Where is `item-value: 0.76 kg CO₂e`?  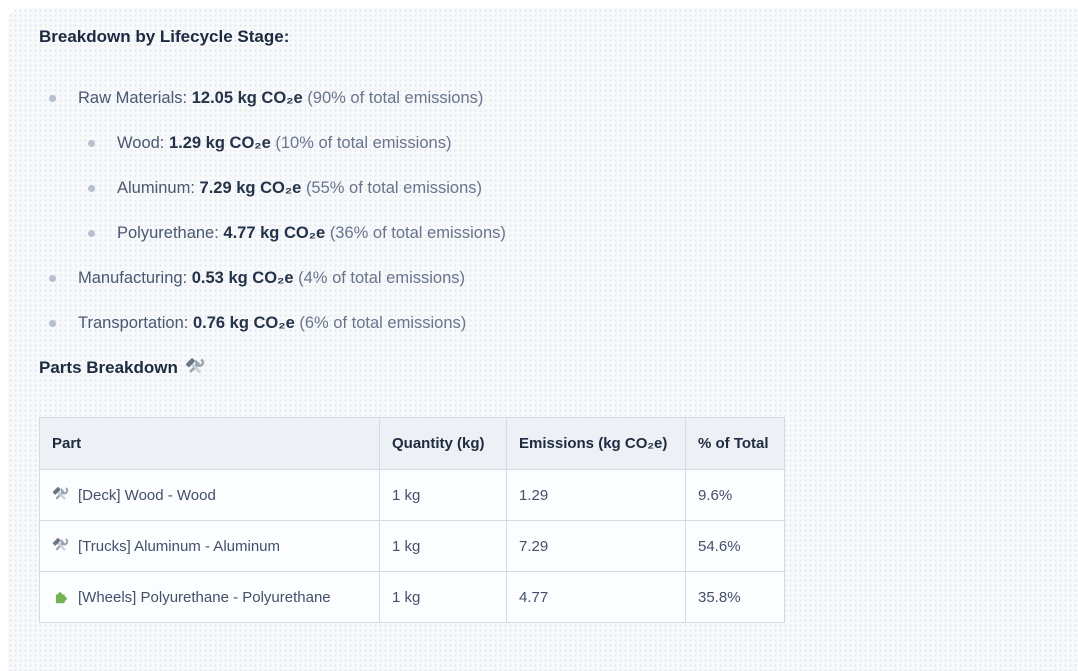
item-value: 0.76 kg CO₂e is located at coordinates (243, 323).